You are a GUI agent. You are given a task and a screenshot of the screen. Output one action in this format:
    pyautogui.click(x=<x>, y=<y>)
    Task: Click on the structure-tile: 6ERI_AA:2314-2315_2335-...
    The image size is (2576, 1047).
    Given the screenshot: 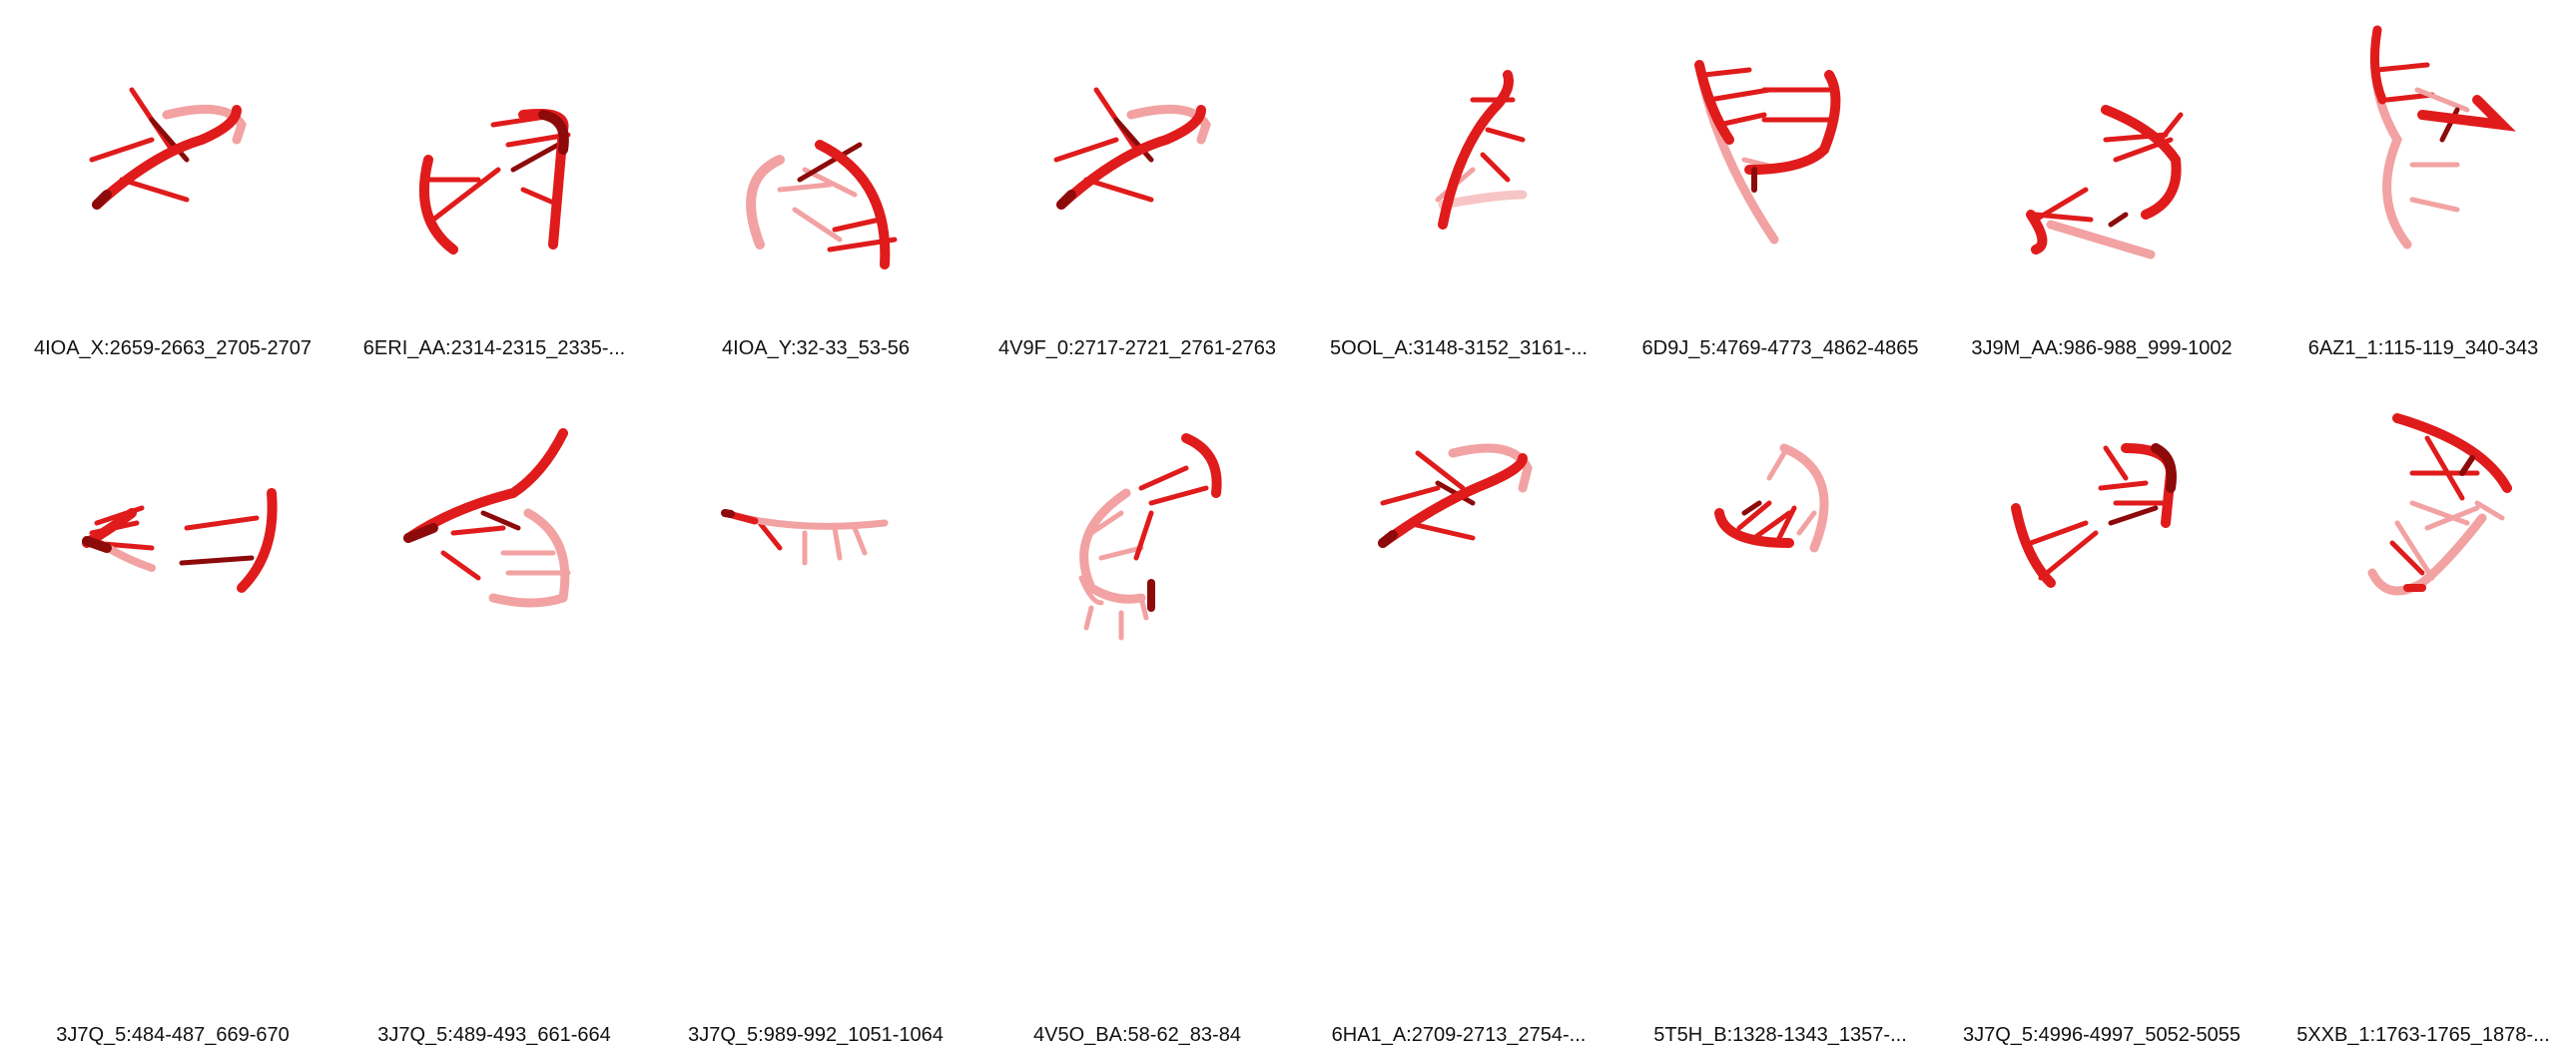 What is the action you would take?
    pyautogui.click(x=494, y=189)
    